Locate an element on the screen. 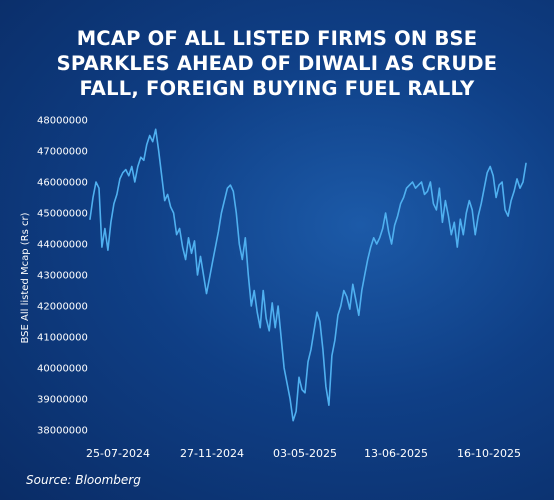  x-tick-label: 13-06-2025 is located at coordinates (396, 453).